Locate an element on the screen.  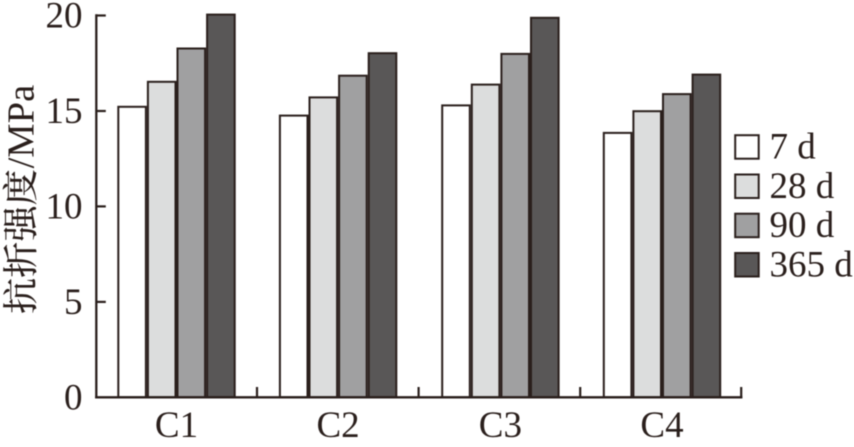
svg-text: 20 is located at coordinates (64, 18).